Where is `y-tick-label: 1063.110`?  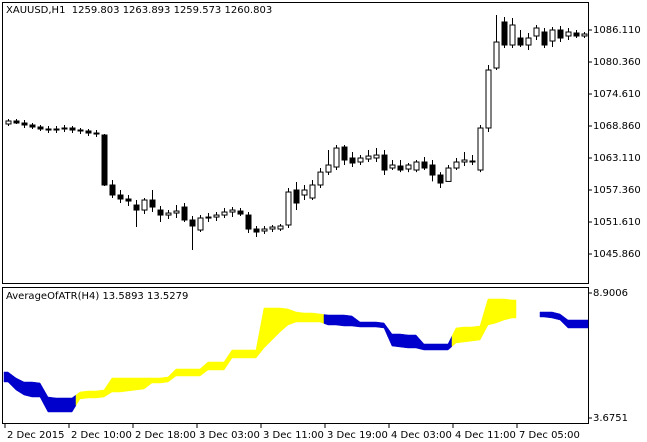 y-tick-label: 1063.110 is located at coordinates (617, 158).